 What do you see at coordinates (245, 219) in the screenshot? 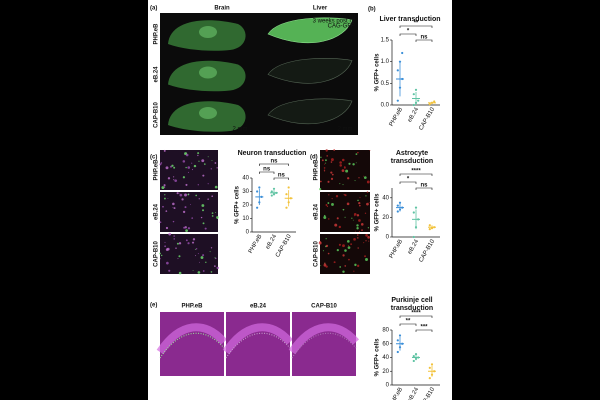
I see `y-tick-label: 10` at bounding box center [245, 219].